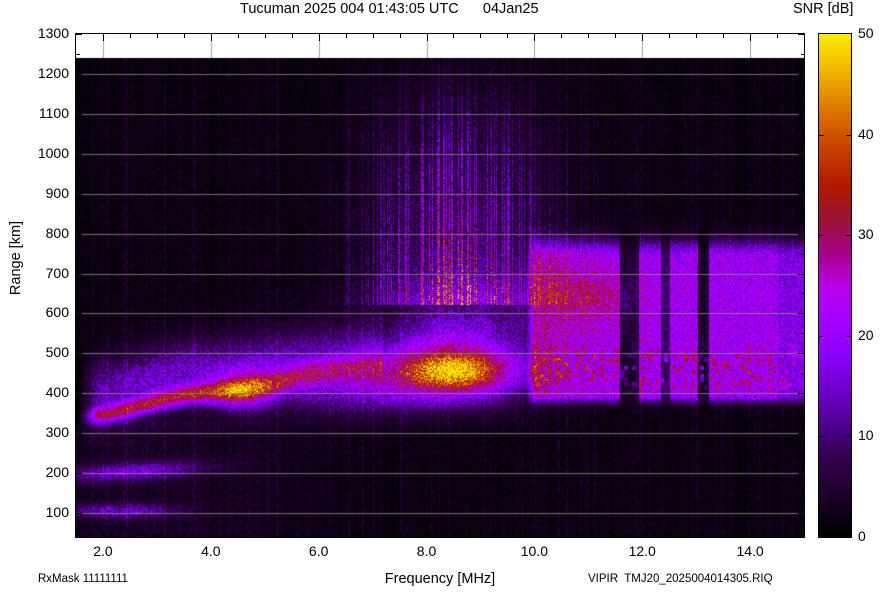 This screenshot has height=595, width=884. What do you see at coordinates (643, 37) in the screenshot?
I see `x-tick-mark-top-12.0` at bounding box center [643, 37].